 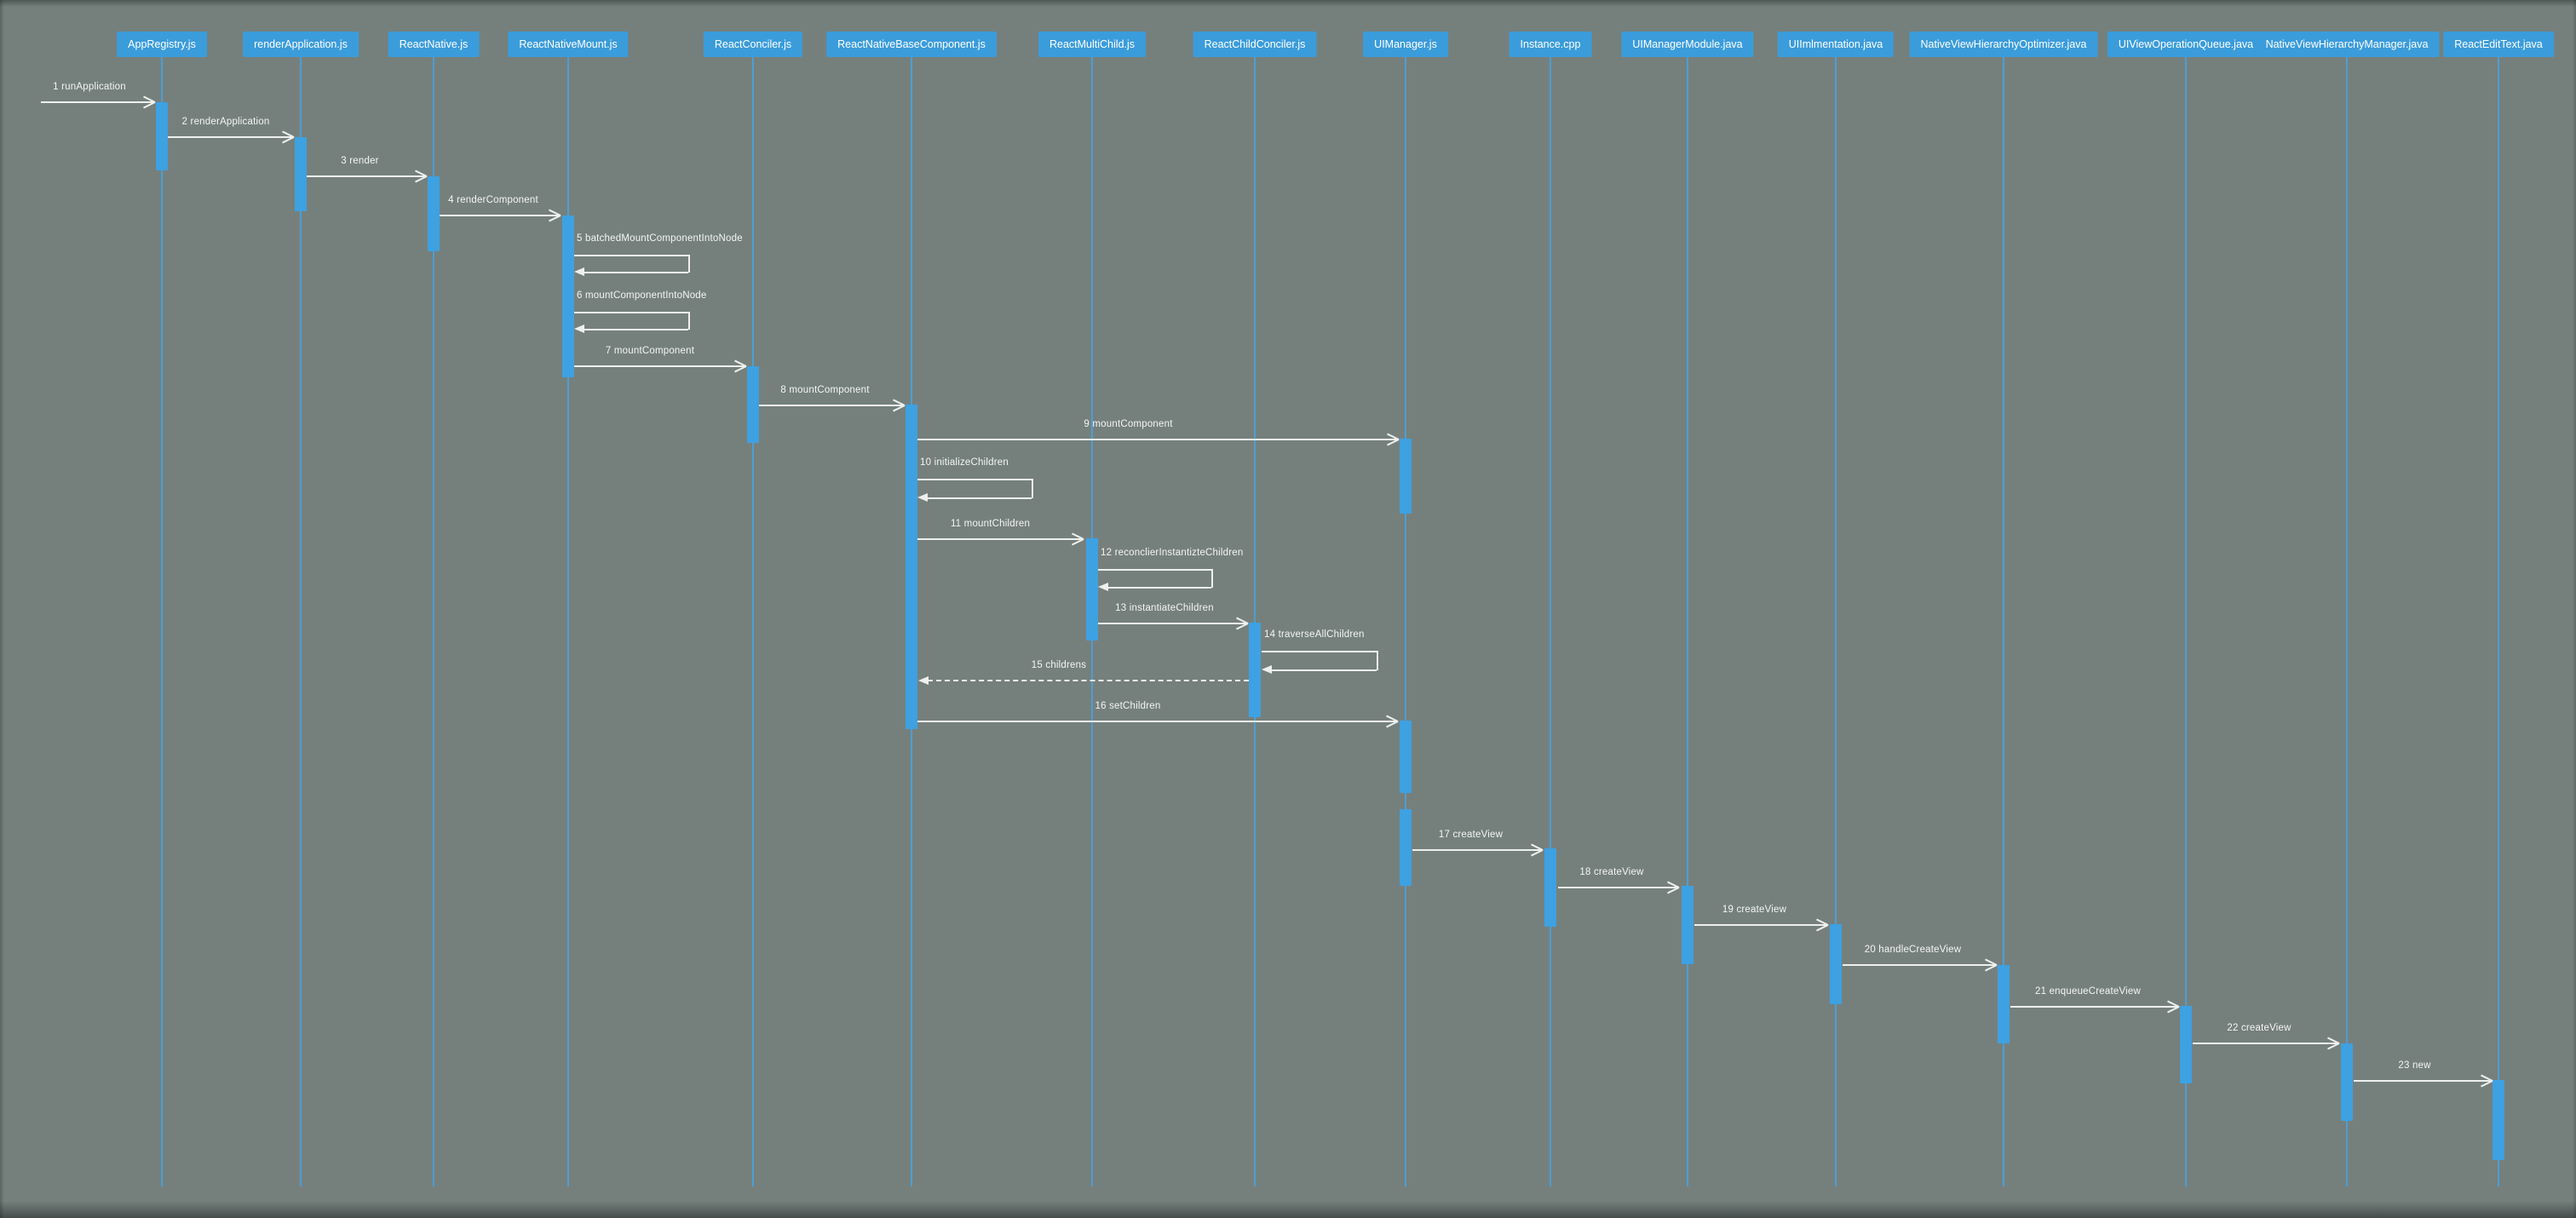 I want to click on participant-box: UIImlmentation.java, so click(x=1836, y=44).